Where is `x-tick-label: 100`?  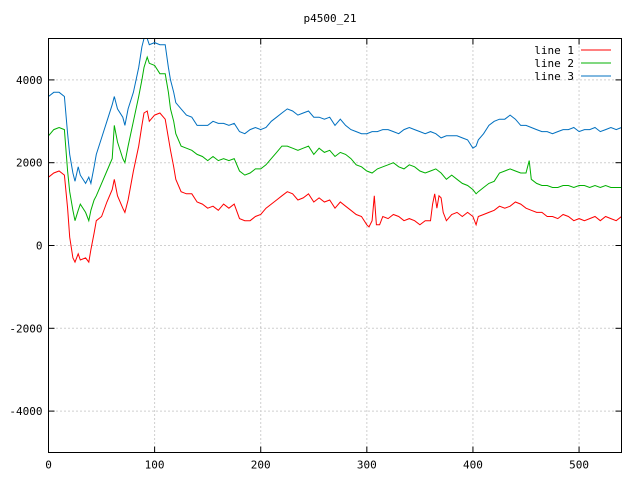
x-tick-label: 100 is located at coordinates (155, 465).